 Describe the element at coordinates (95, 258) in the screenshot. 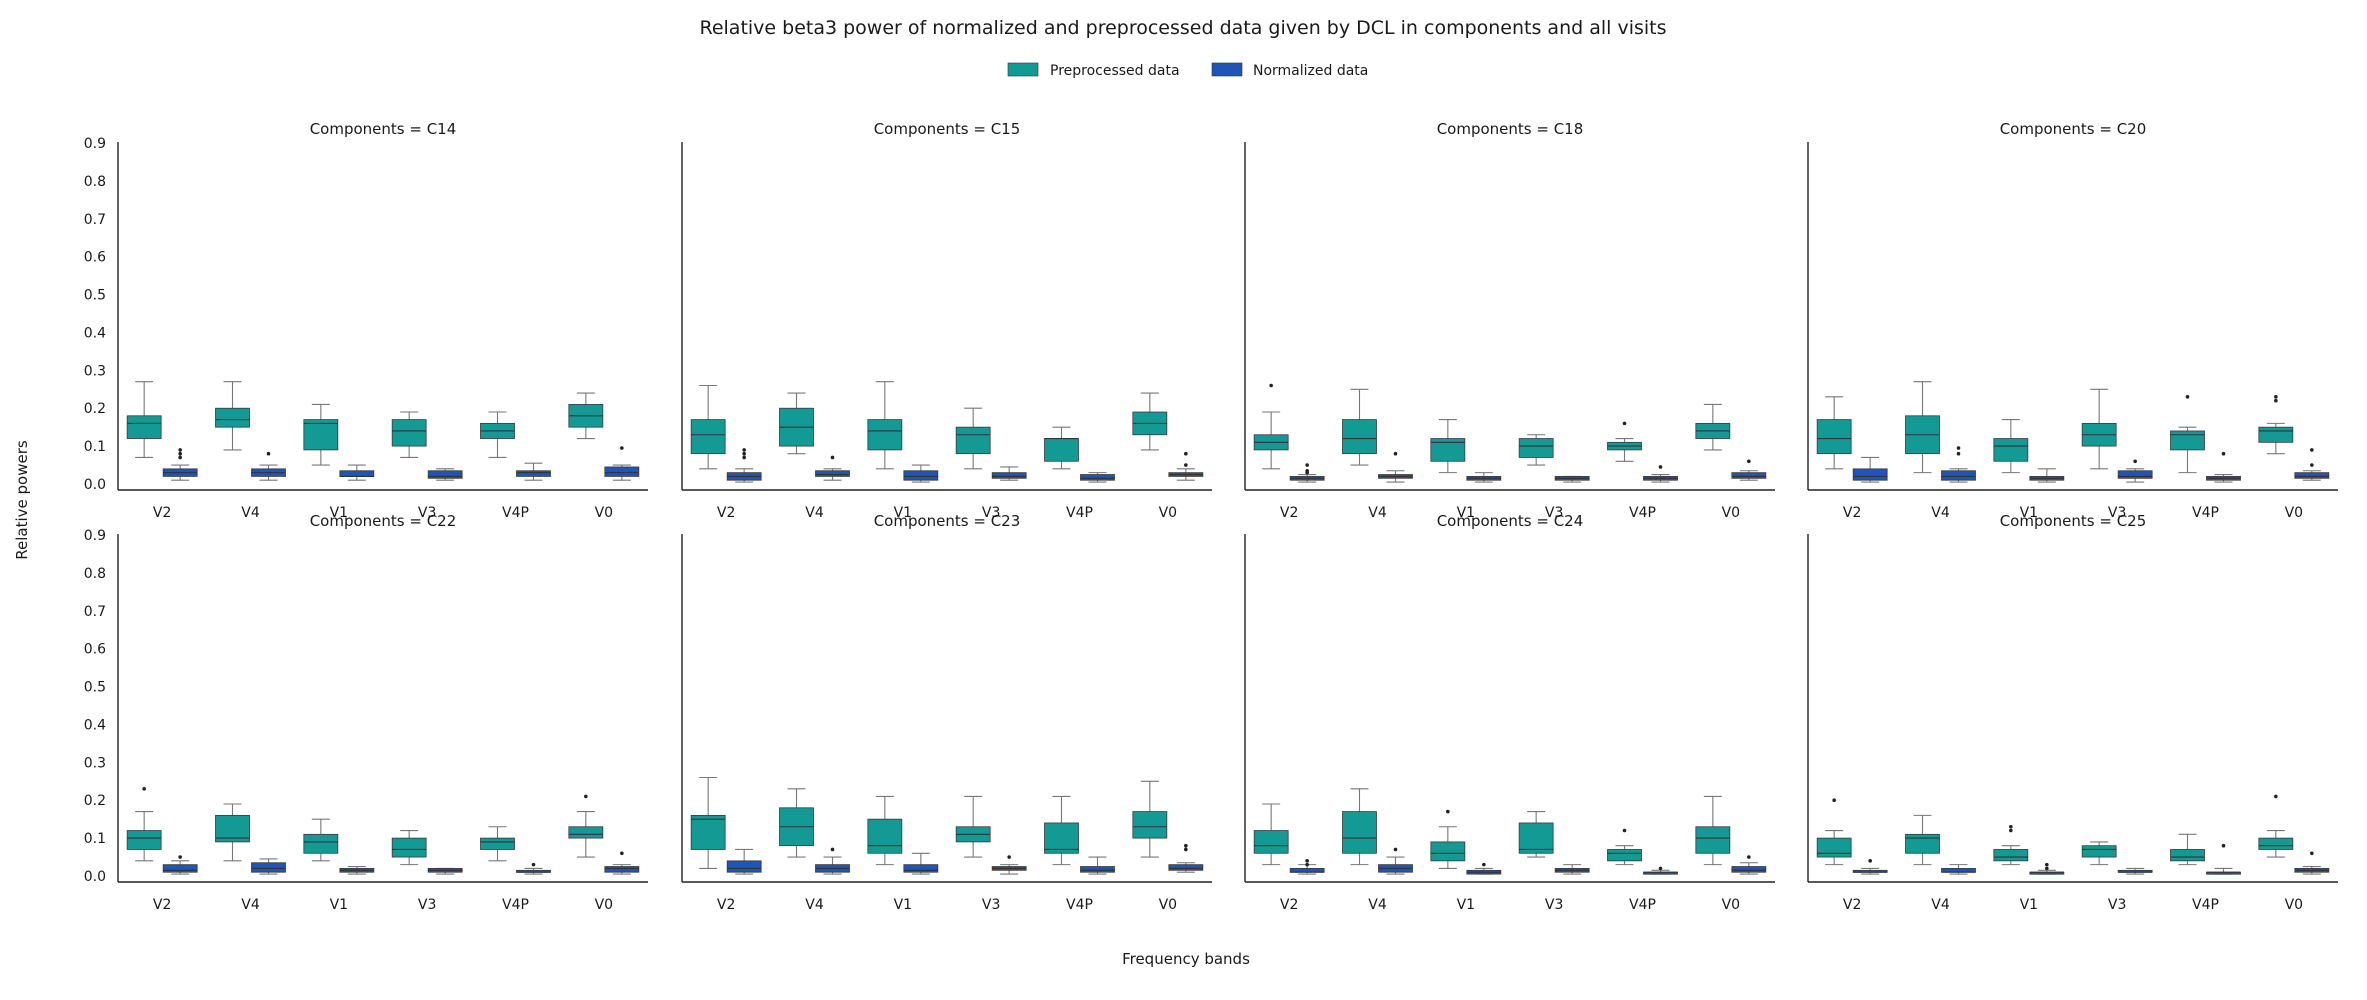

I see `y-tick-label: 0.6` at that location.